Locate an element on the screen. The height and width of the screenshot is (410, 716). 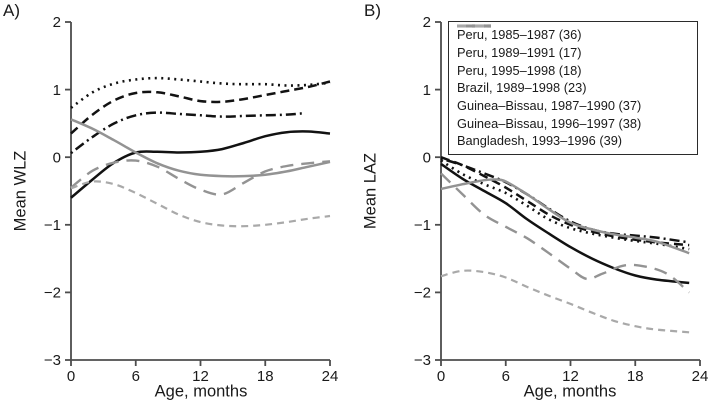
panel-a-label: A) is located at coordinates (11, 10).